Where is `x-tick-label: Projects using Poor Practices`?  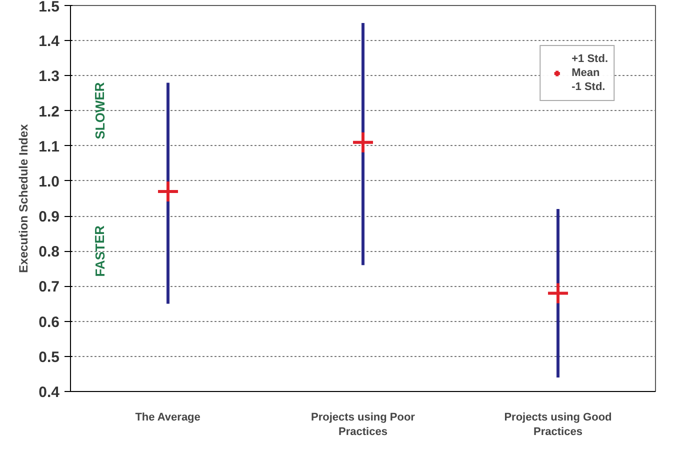
x-tick-label: Projects using Poor Practices is located at coordinates (363, 425).